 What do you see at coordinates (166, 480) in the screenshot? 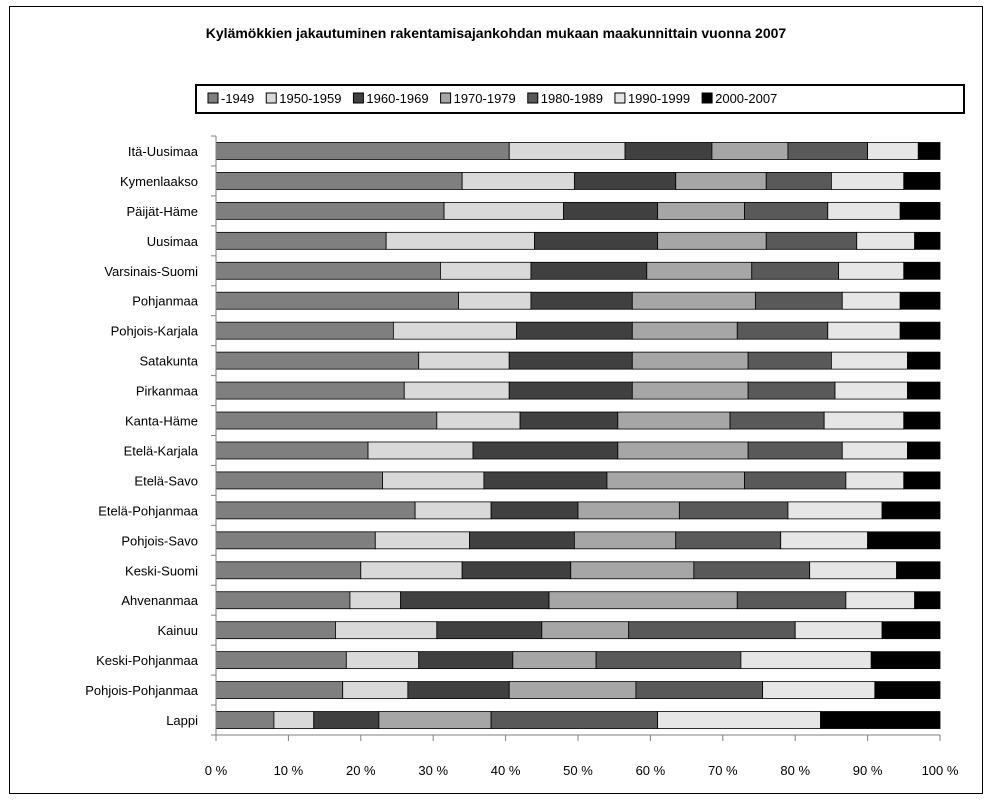
I see `category-label: Etelä-Savo` at bounding box center [166, 480].